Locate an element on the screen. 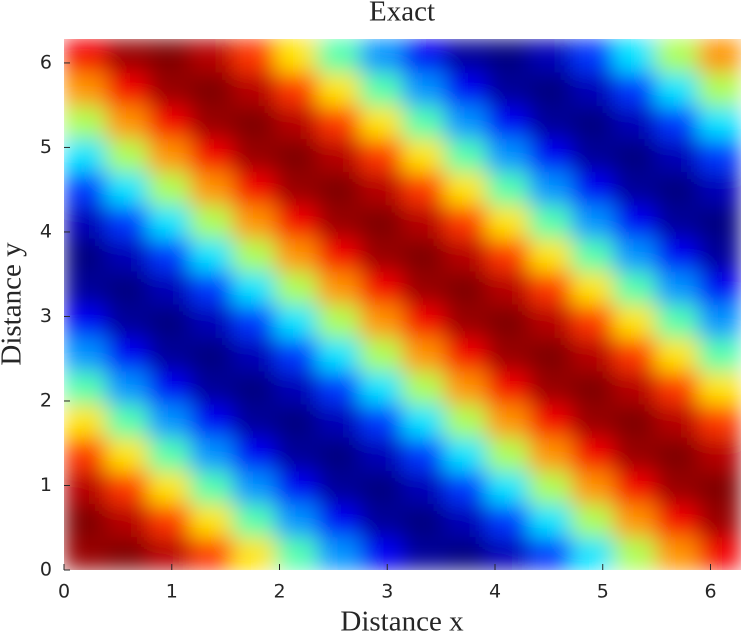  x-tick-label: 2 is located at coordinates (279, 592).